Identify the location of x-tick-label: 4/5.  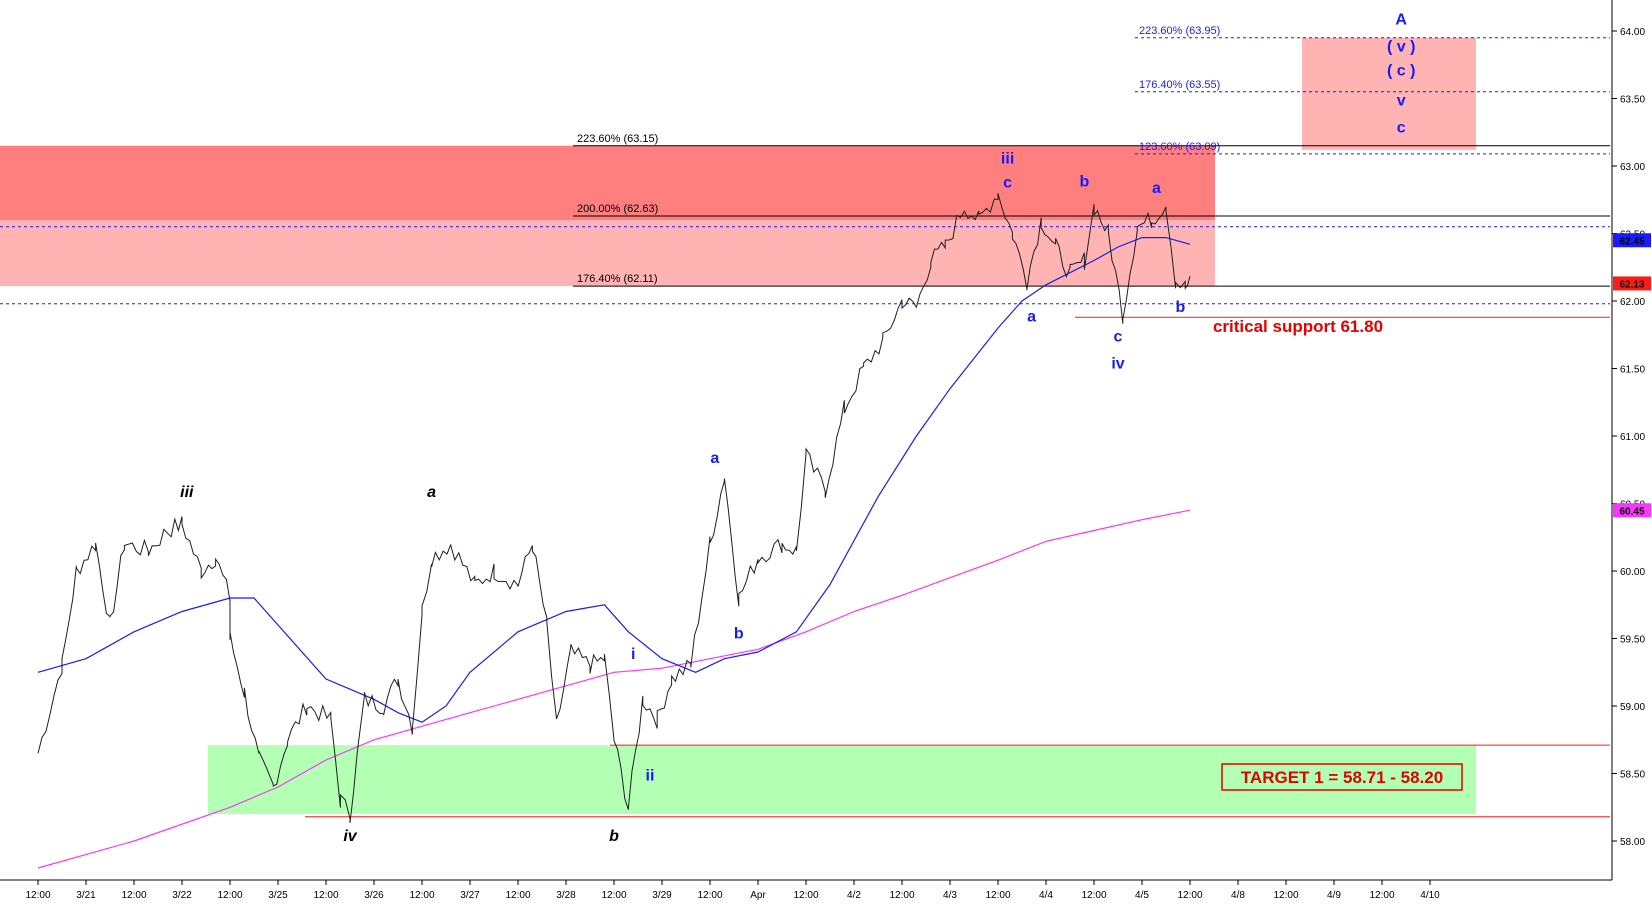
(1142, 895).